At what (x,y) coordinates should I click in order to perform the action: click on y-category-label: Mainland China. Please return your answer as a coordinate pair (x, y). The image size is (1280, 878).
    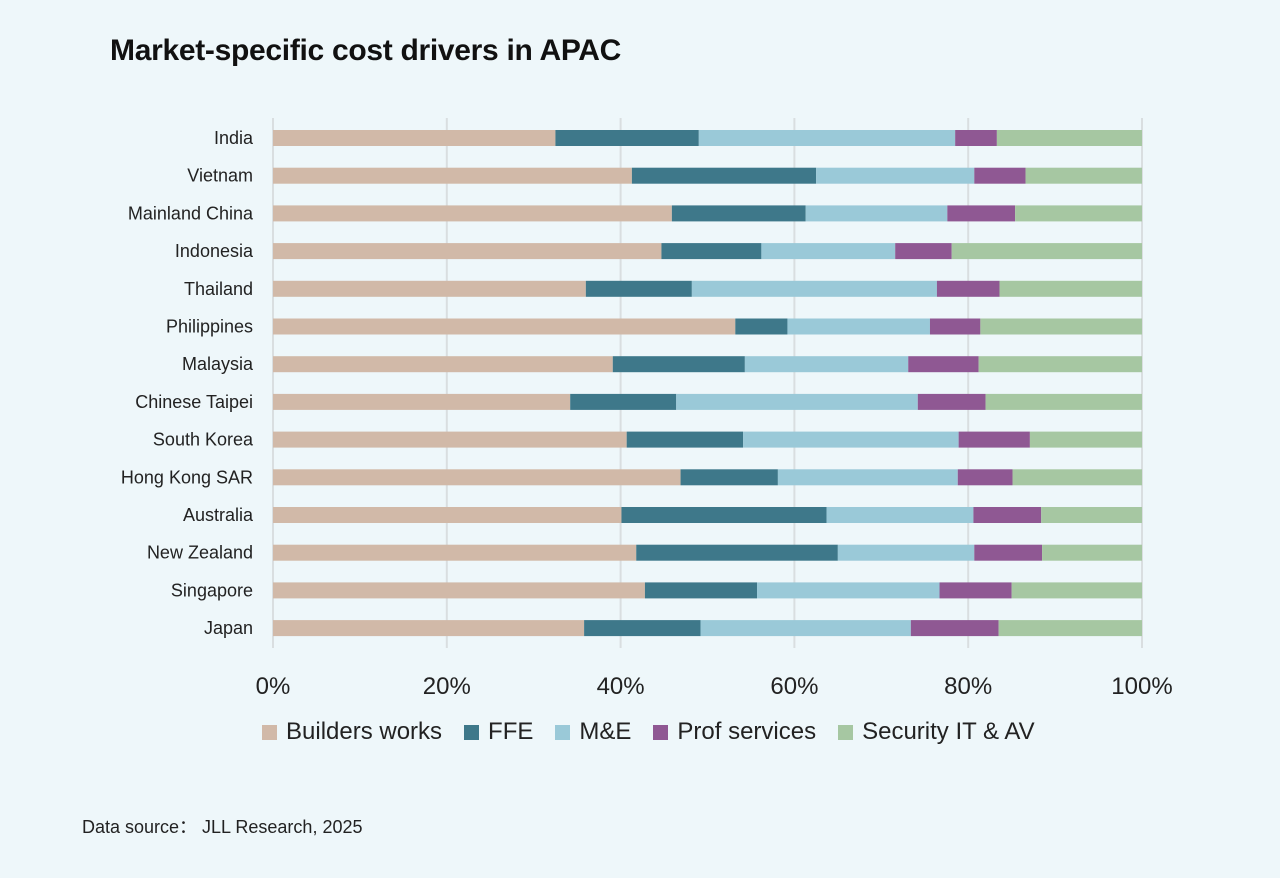
    Looking at the image, I should click on (191, 213).